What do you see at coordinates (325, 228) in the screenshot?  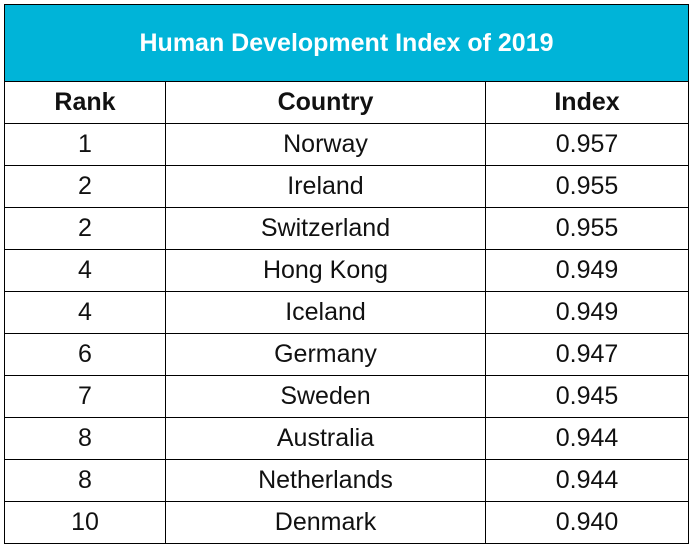 I see `country-cell: Switzerland` at bounding box center [325, 228].